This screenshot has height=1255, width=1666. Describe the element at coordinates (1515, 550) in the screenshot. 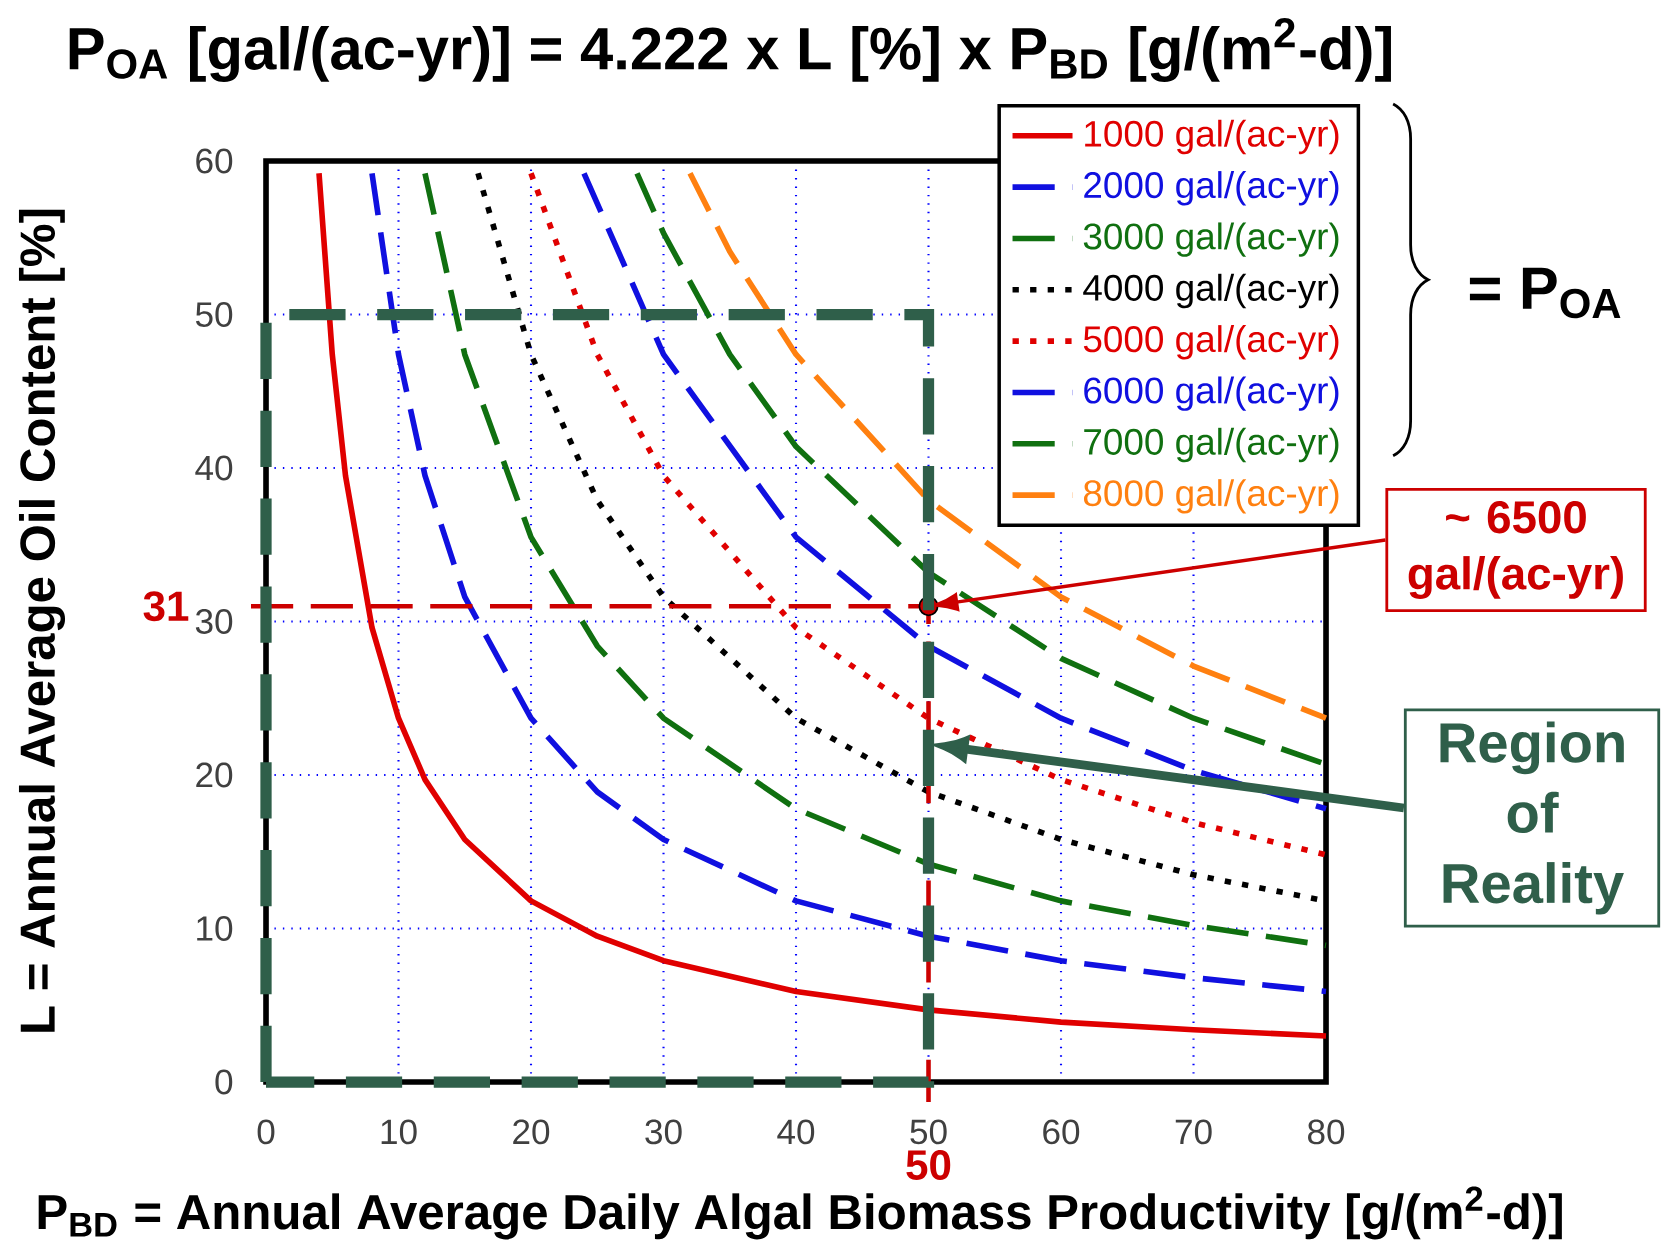

I see `text: ~ 6500 gal/(ac-yr)` at that location.